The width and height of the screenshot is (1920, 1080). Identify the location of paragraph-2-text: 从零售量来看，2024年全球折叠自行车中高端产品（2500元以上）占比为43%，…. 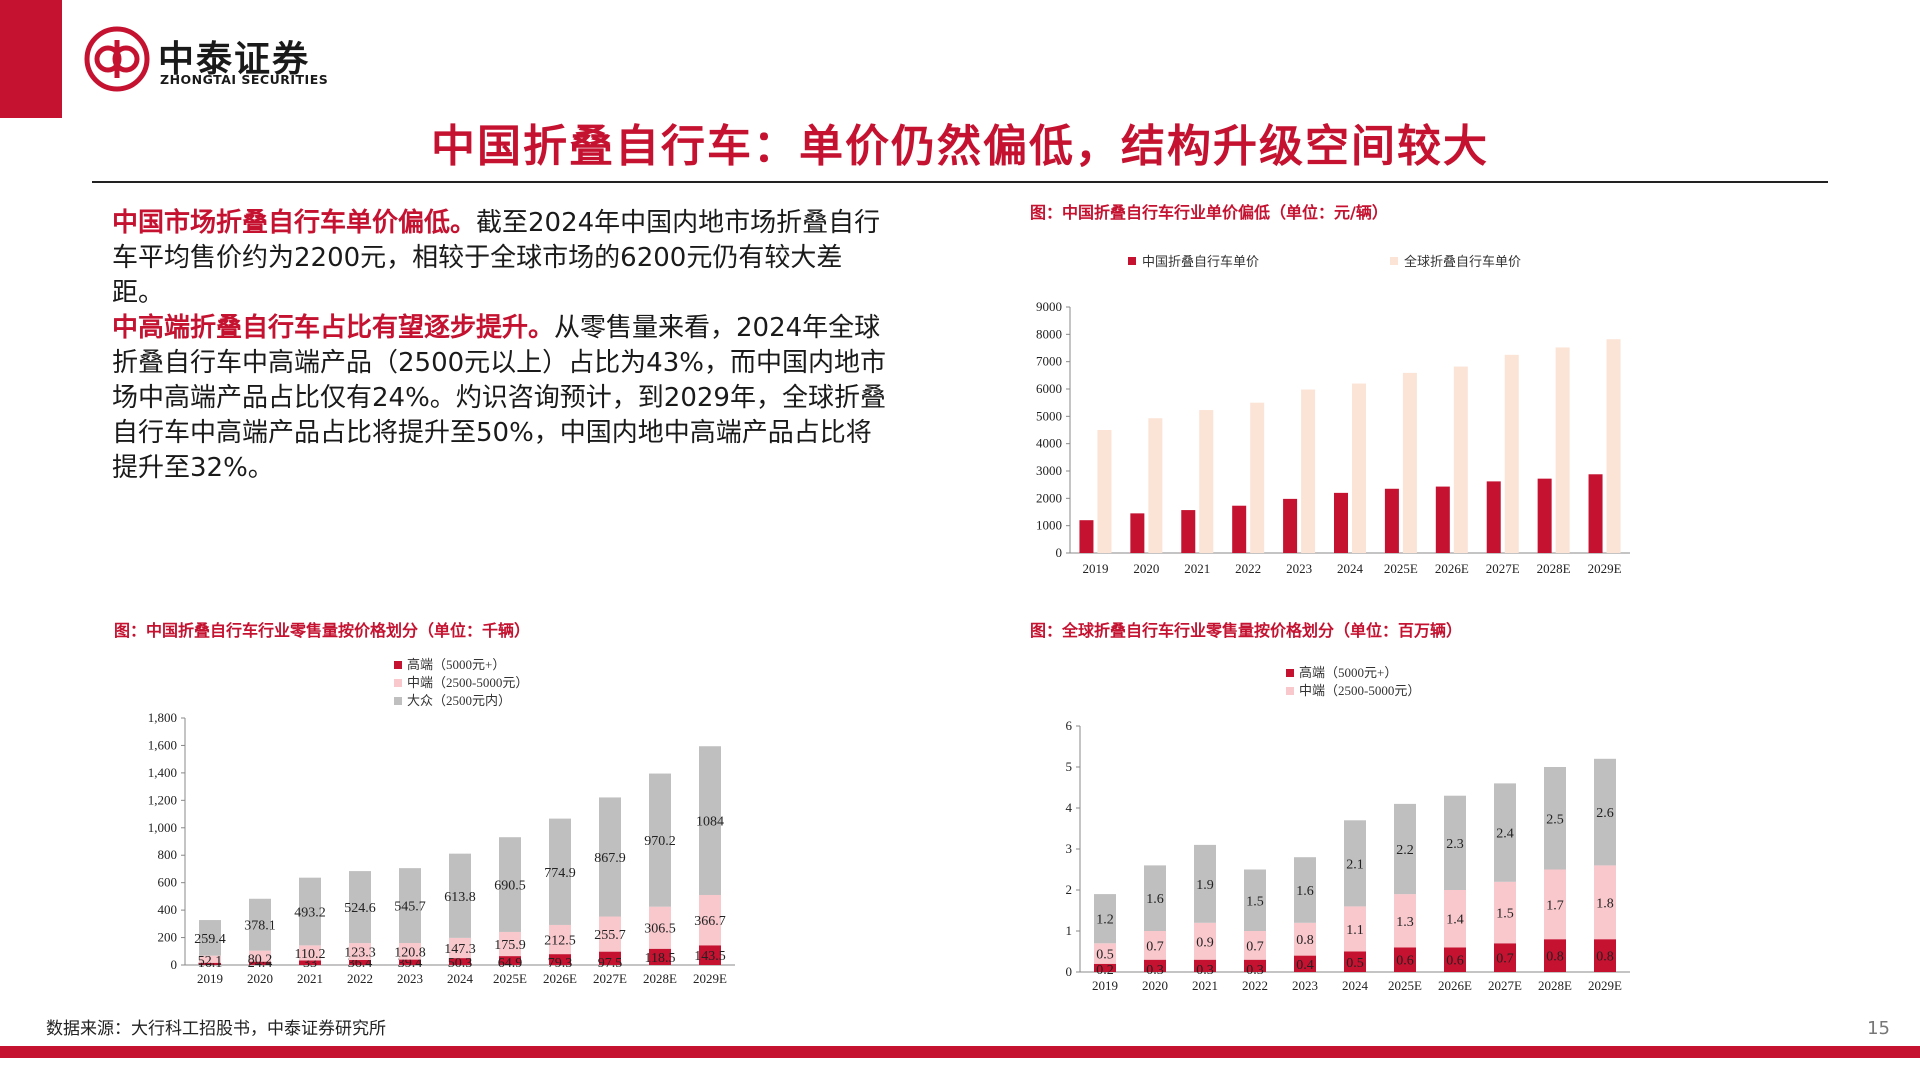
(499, 398).